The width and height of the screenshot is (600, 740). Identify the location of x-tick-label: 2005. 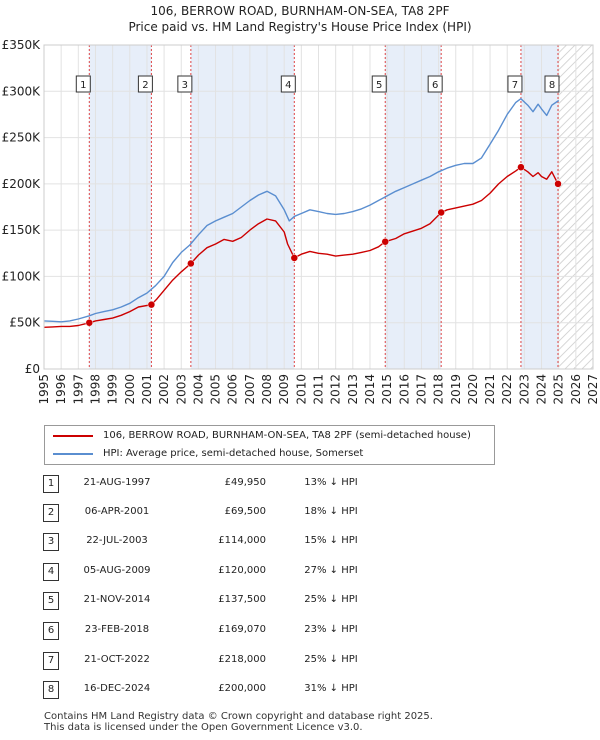
(216, 389).